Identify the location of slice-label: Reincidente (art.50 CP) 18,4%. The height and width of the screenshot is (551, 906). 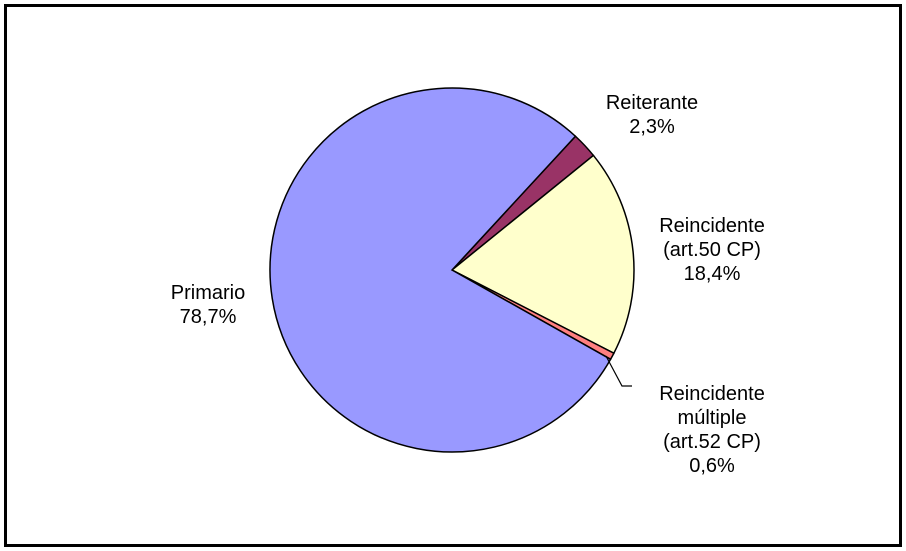
(712, 250).